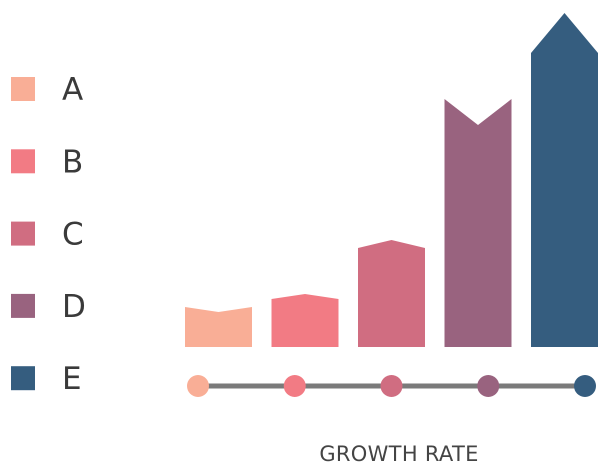 Image resolution: width=598 pixels, height=462 pixels. I want to click on legend-swatch-a, so click(23, 89).